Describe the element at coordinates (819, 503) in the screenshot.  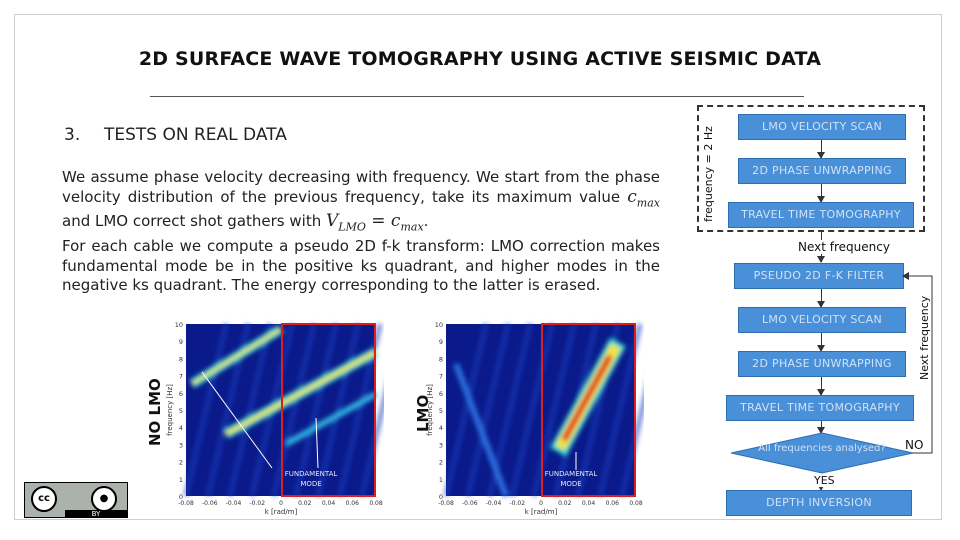
I see `flow-box-depth-inversion: DEPTH INVERSION` at that location.